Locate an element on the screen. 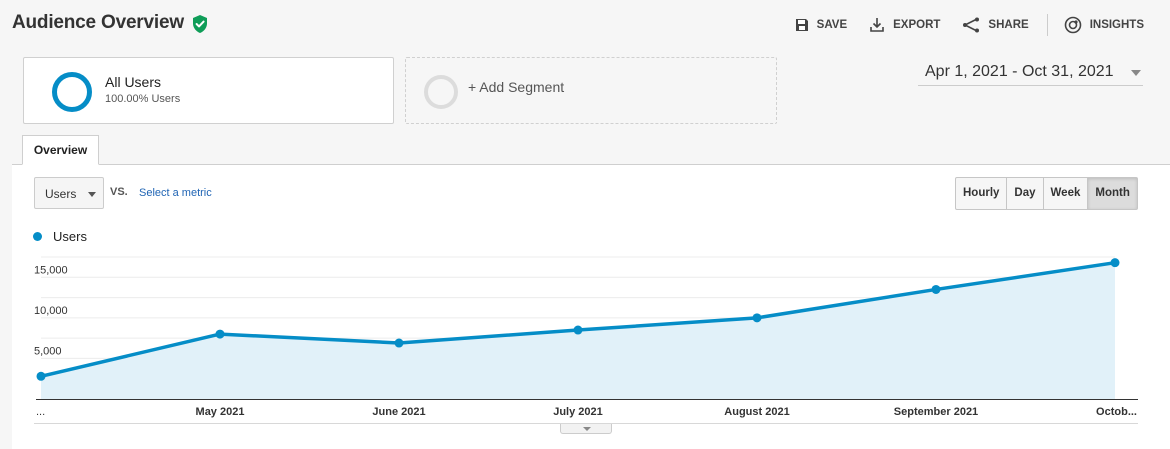 The image size is (1170, 449). granularity-month-button: Month is located at coordinates (1112, 193).